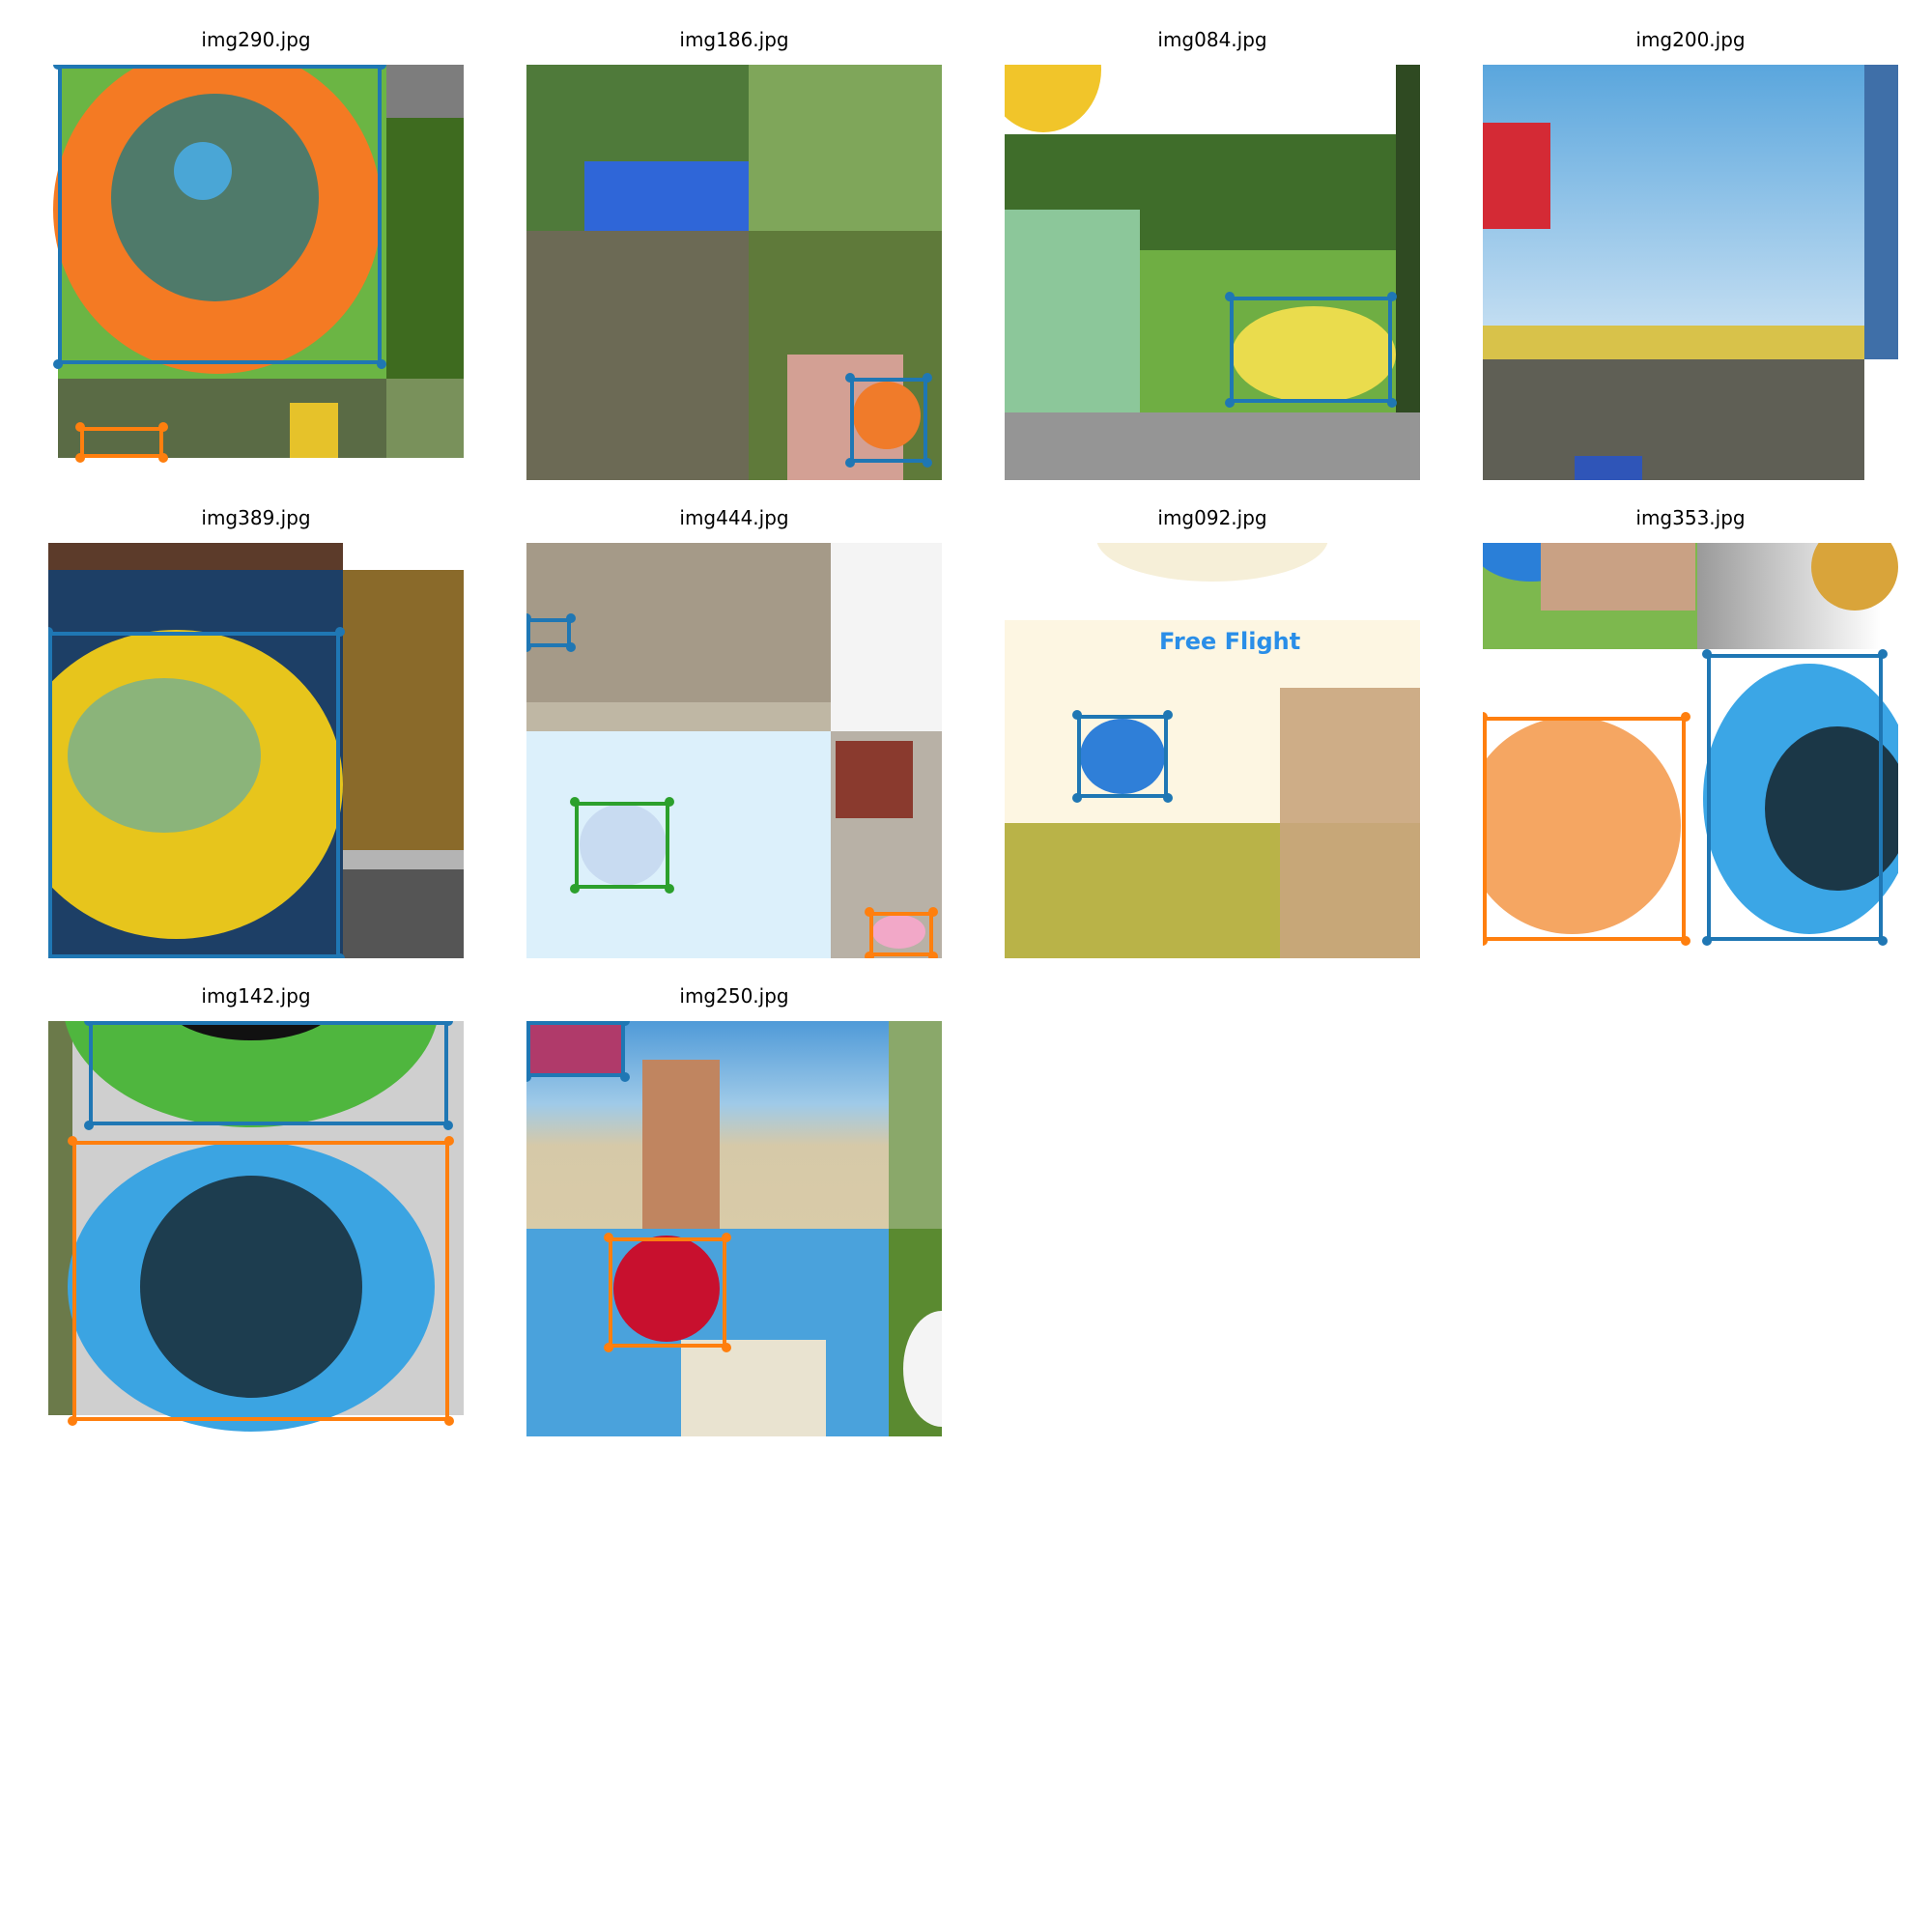  Describe the element at coordinates (874, 779) in the screenshot. I see `house` at that location.